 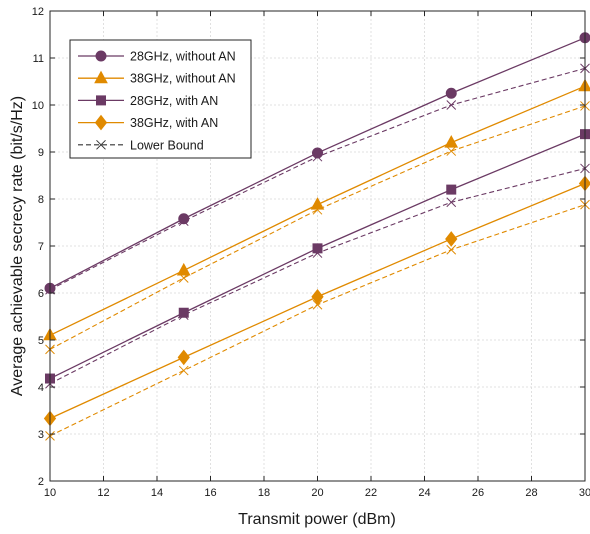 I want to click on x-tick-label: 12, so click(x=103, y=493).